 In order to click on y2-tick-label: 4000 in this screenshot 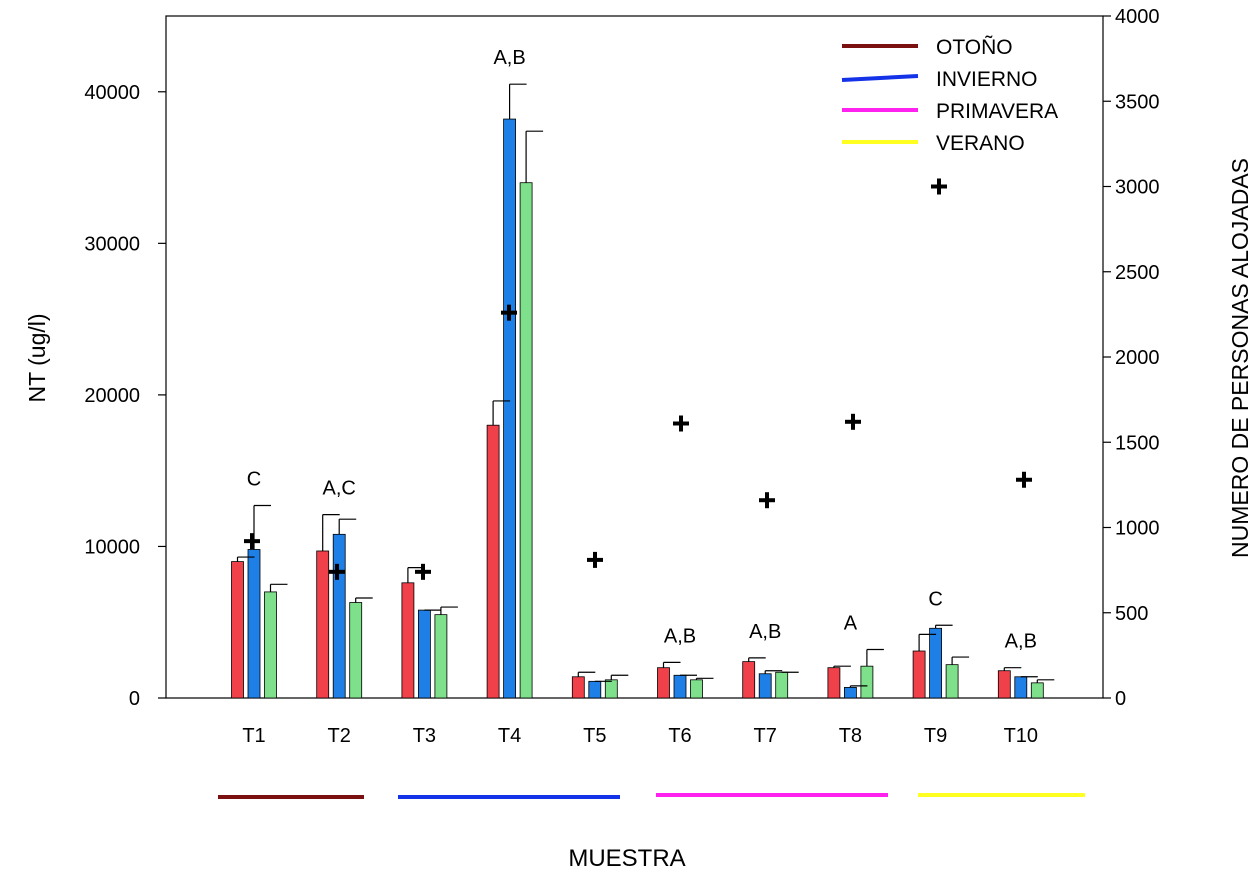, I will do `click(1137, 17)`.